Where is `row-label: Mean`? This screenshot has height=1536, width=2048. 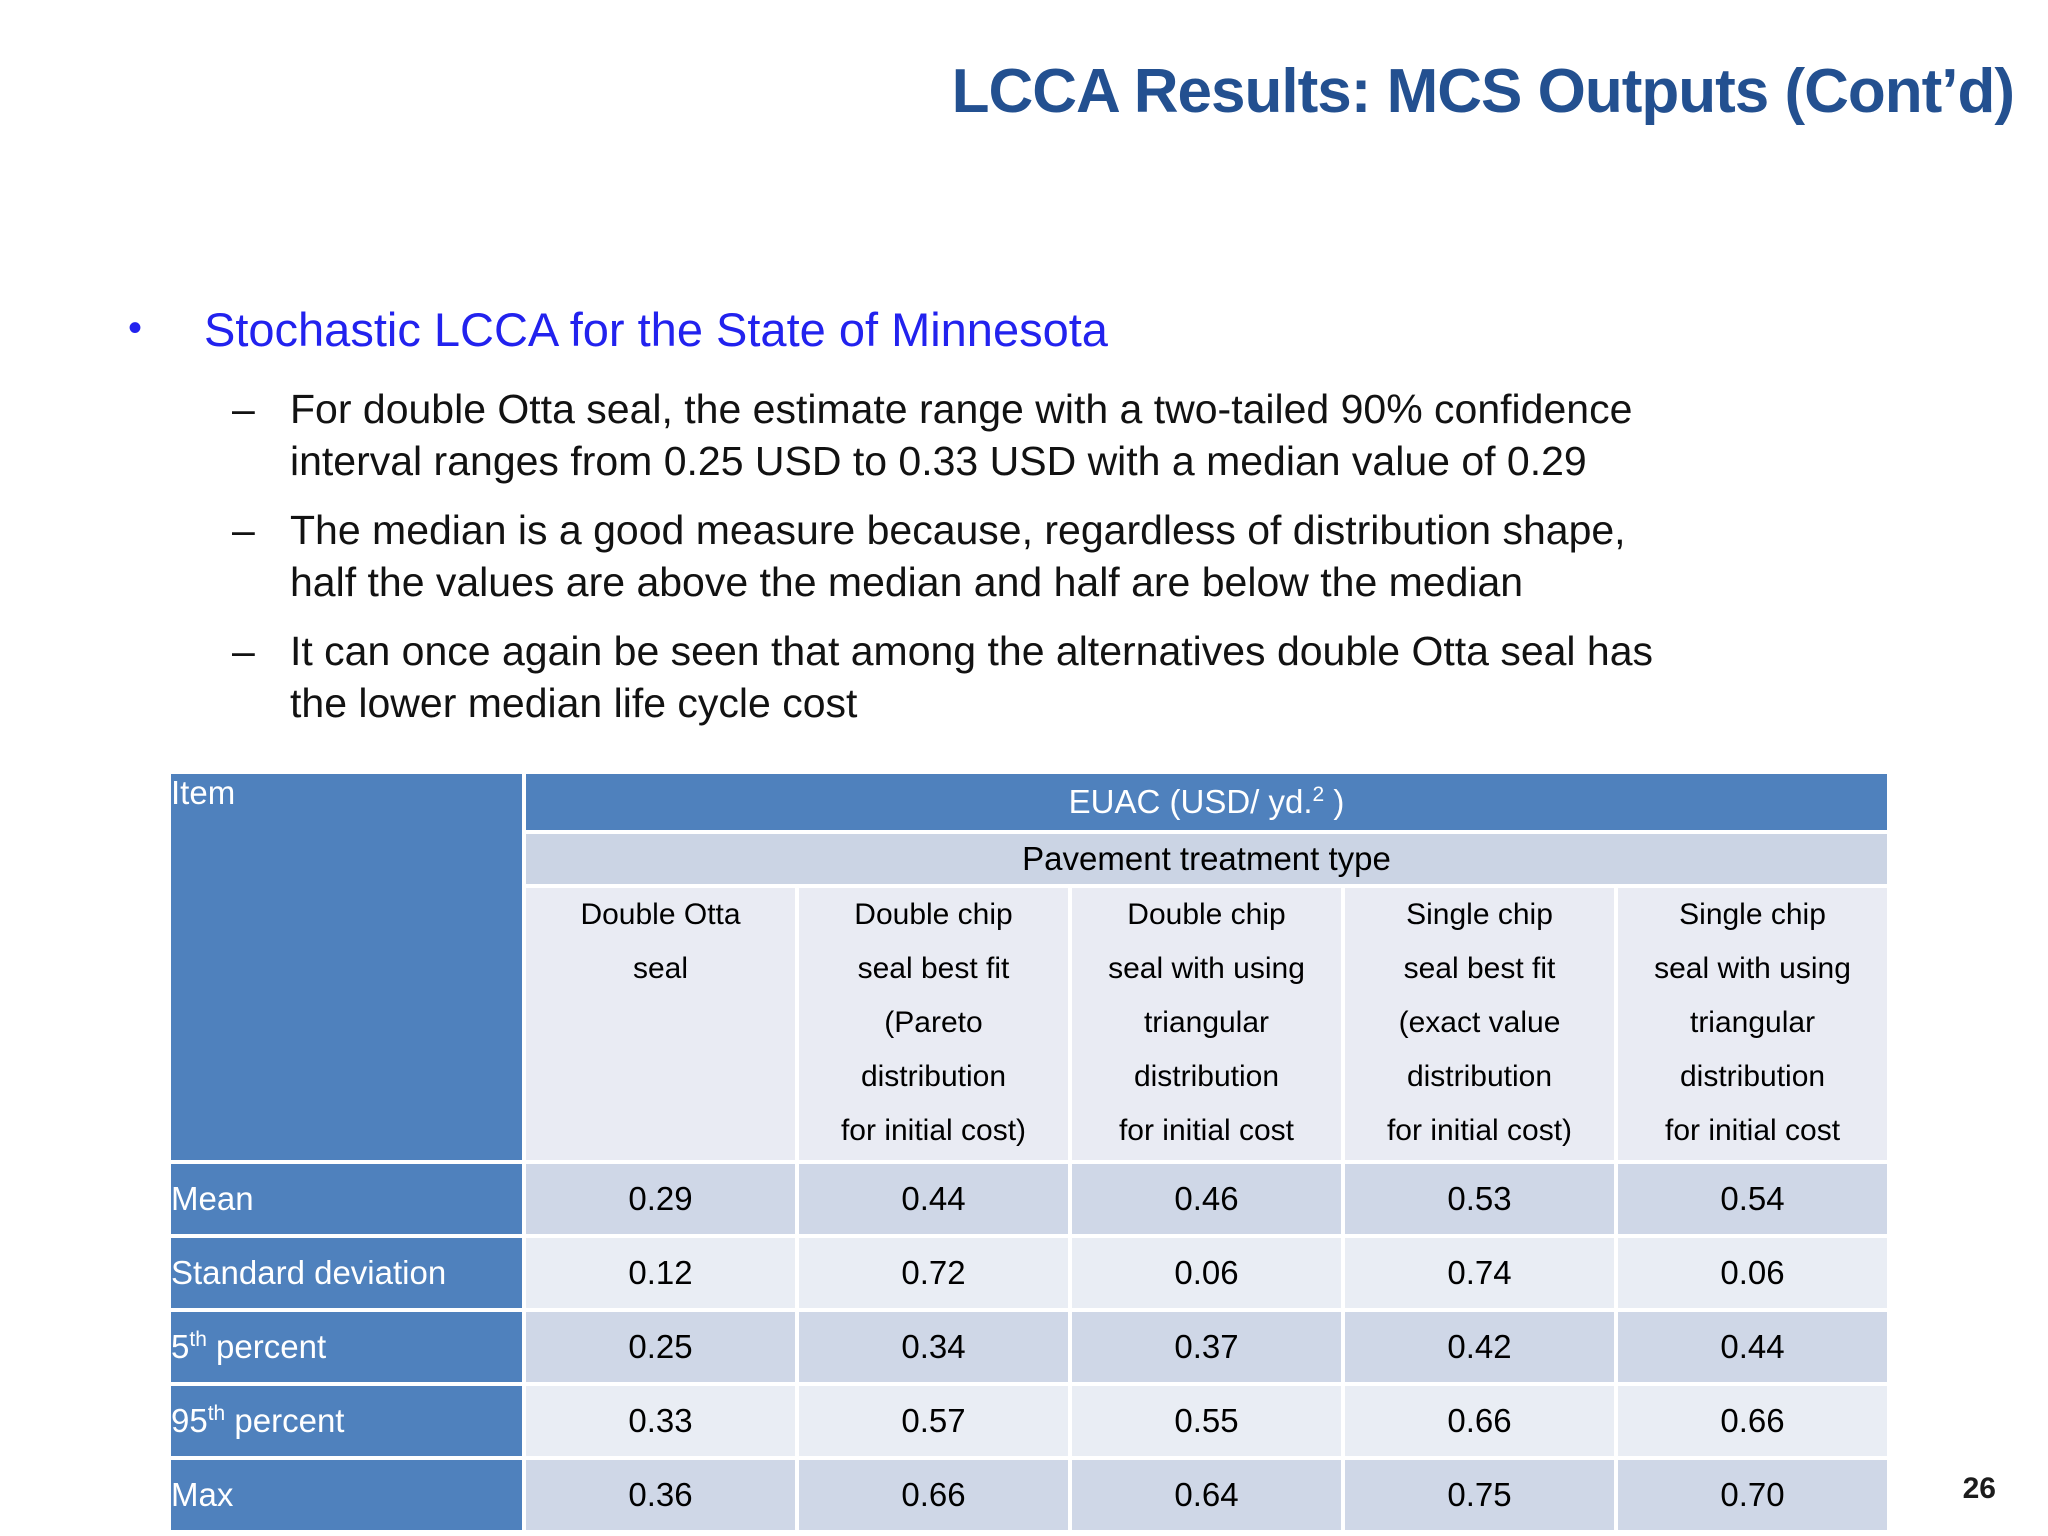
row-label: Mean is located at coordinates (346, 1199).